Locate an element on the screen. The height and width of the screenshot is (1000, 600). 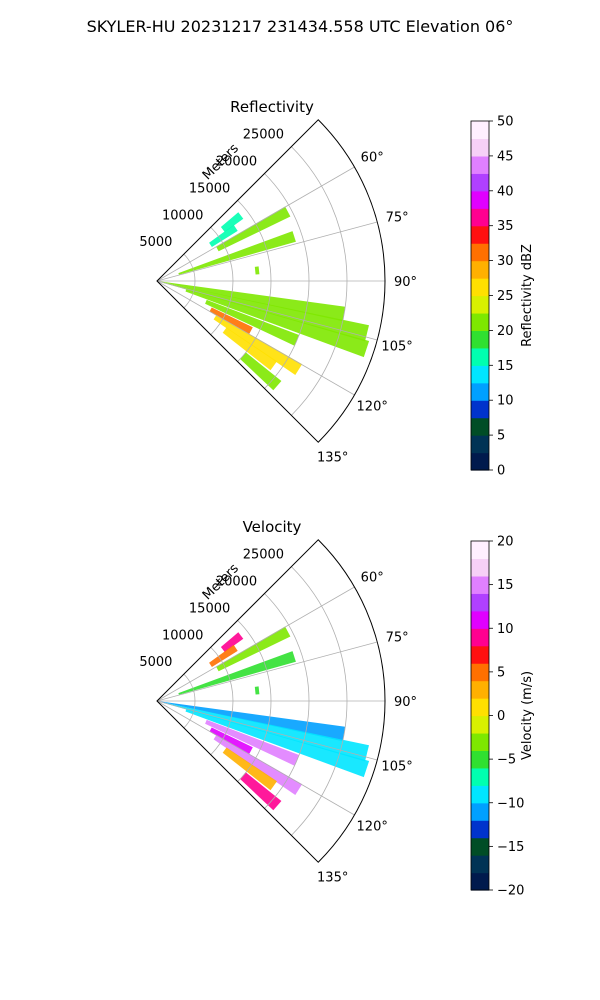
chart-title: Velocity is located at coordinates (272, 527).